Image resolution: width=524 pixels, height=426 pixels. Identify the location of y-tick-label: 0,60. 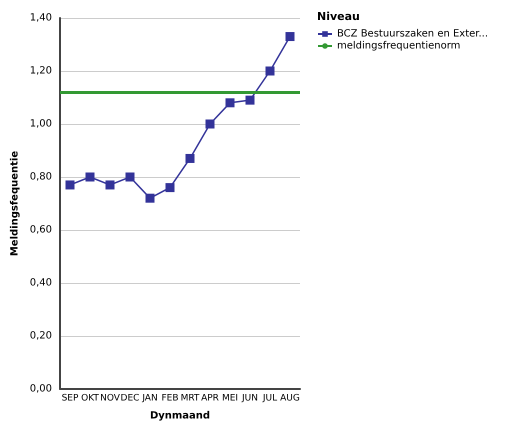
(41, 230).